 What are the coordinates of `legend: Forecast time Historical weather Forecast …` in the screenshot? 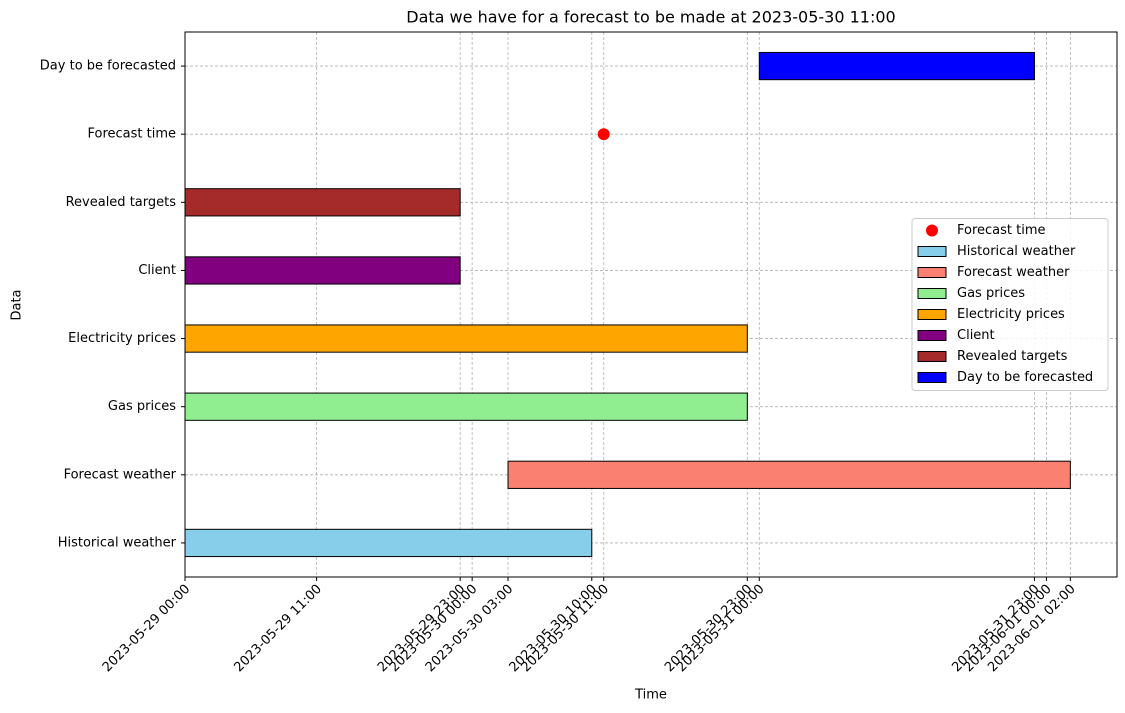 It's located at (1010, 304).